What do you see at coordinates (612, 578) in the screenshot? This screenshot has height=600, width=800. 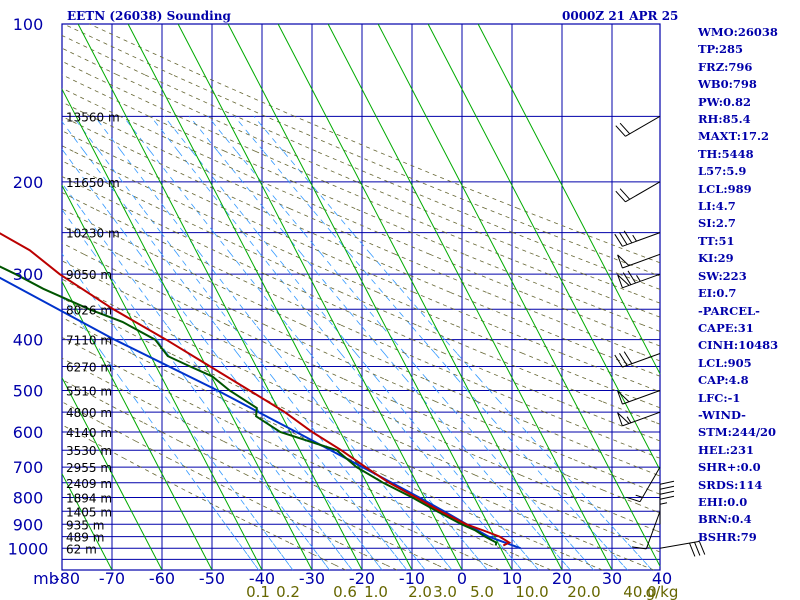 I see `temperature-tick-label: 30` at bounding box center [612, 578].